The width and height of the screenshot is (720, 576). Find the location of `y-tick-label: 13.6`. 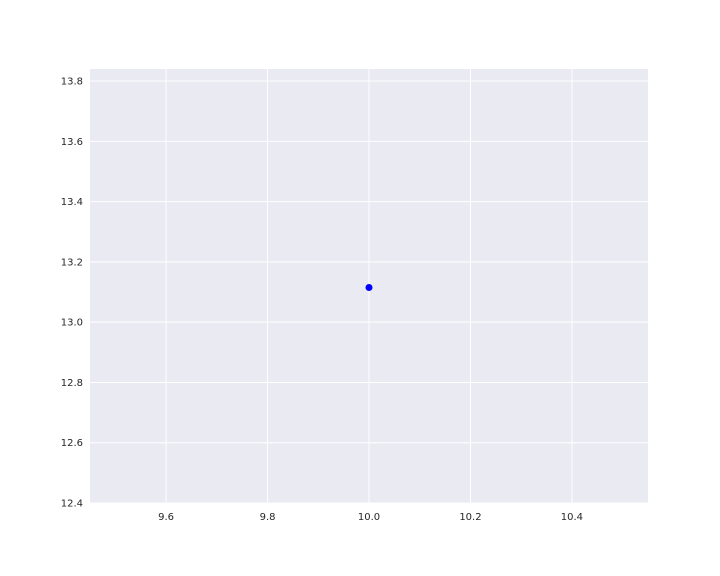

y-tick-label: 13.6 is located at coordinates (72, 142).